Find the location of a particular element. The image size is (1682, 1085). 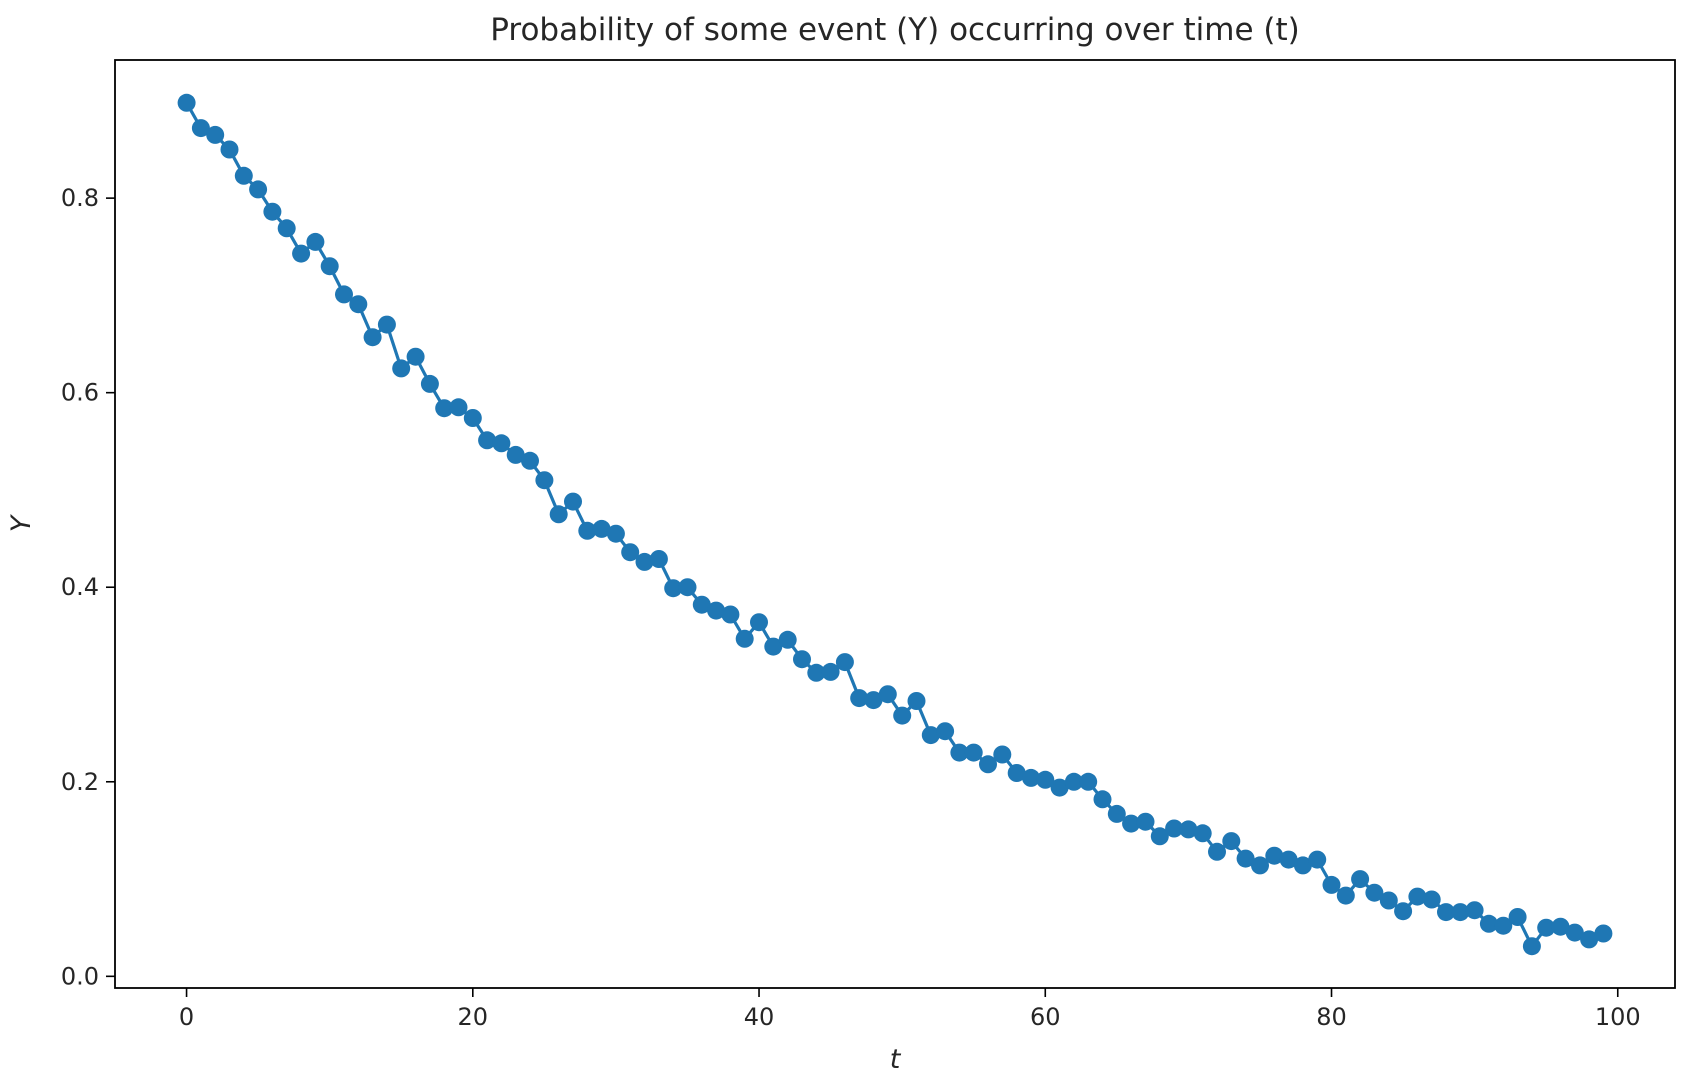

y-tick-label: 0.6 is located at coordinates (80, 393).